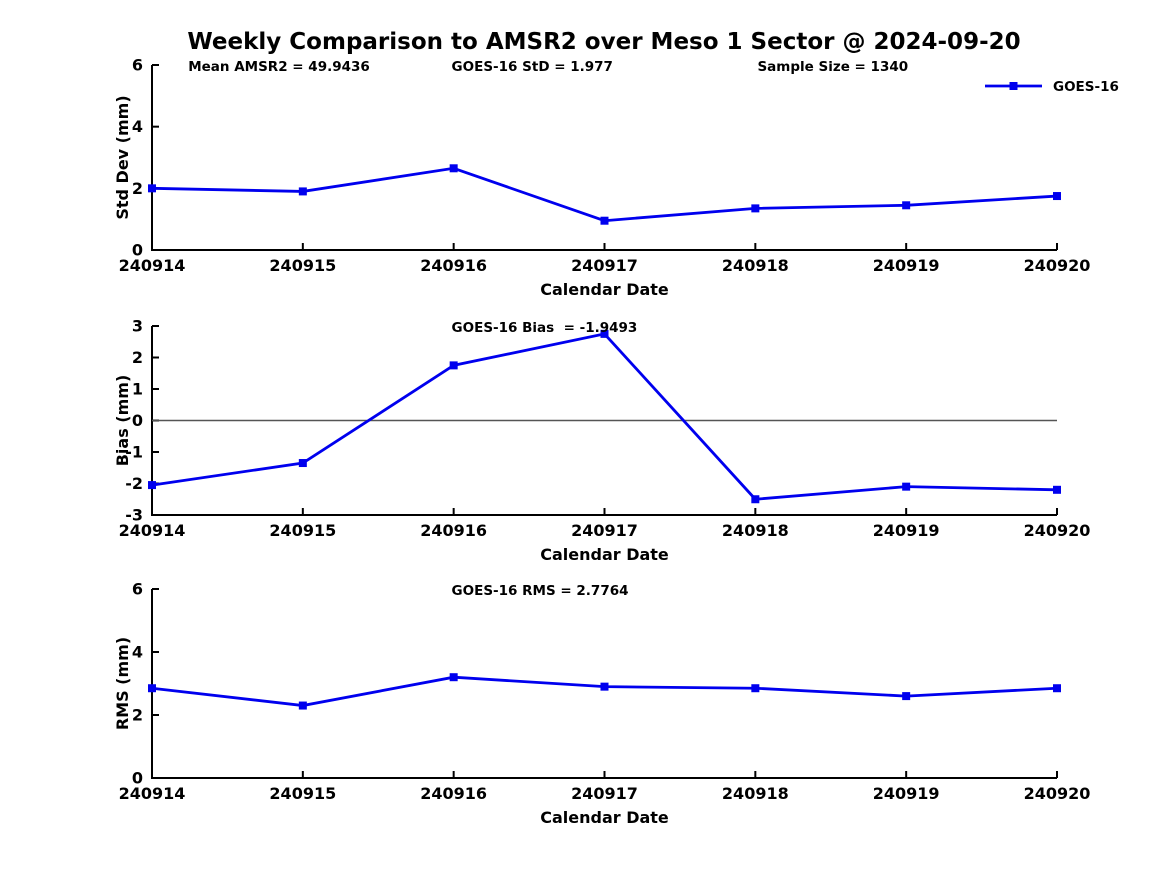  Describe the element at coordinates (134, 452) in the screenshot. I see `y-tick-label: -1` at that location.